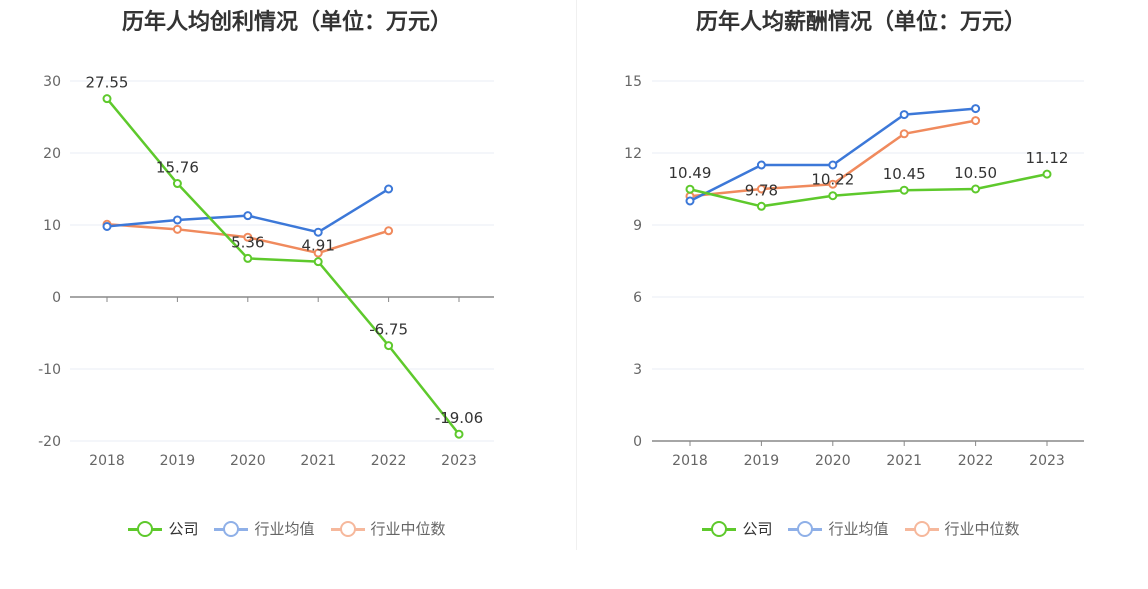 The height and width of the screenshot is (589, 1148). I want to click on data-label: 15.76, so click(177, 168).